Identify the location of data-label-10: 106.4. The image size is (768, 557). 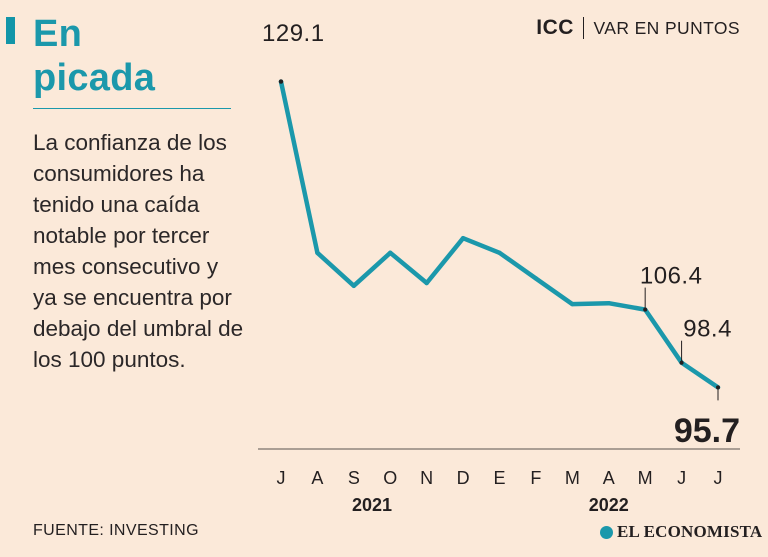
(671, 276).